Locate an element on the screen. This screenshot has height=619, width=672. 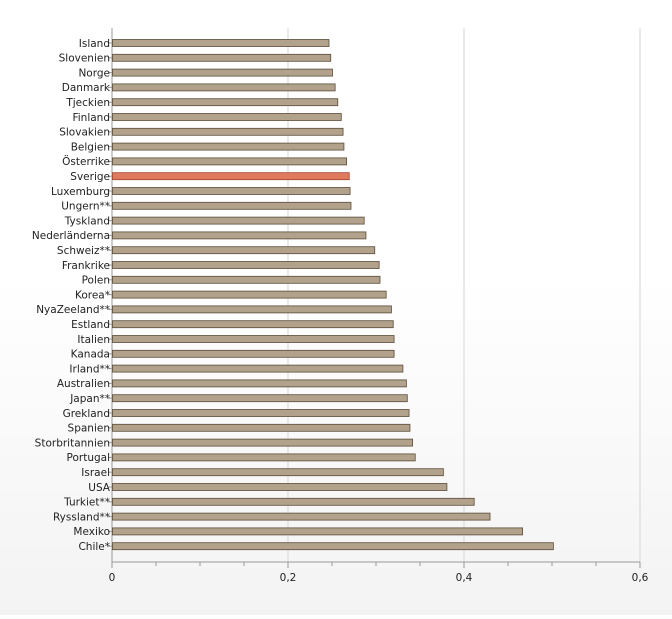
y-category-label: Turkiet** is located at coordinates (86, 503).